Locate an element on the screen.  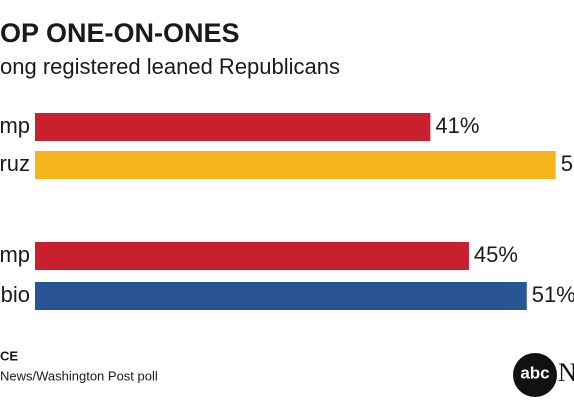
value-label: 41% is located at coordinates (457, 125).